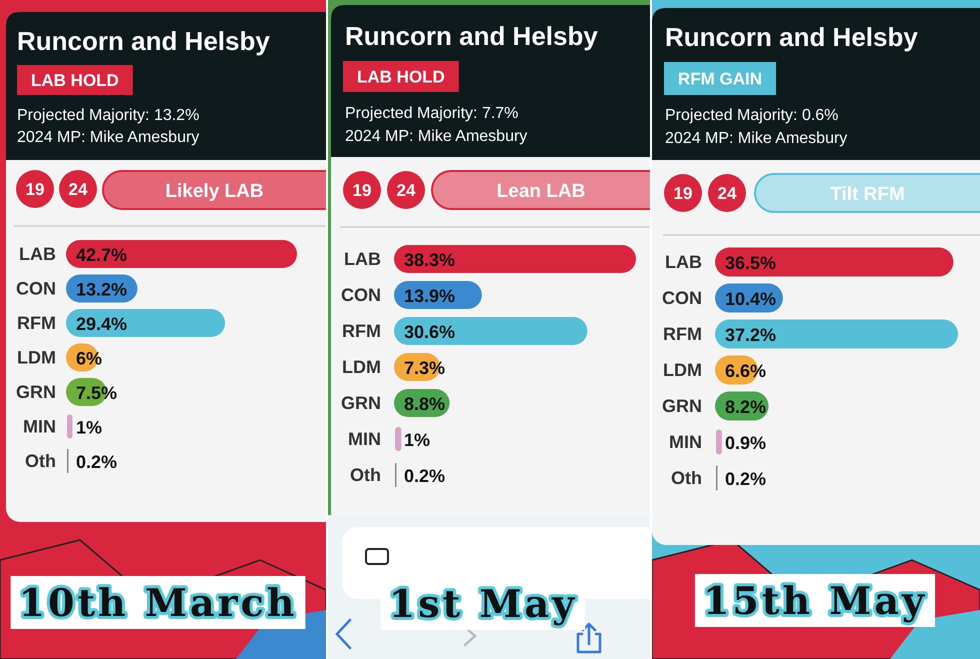  What do you see at coordinates (102, 324) in the screenshot?
I see `data-label: 29.4%` at bounding box center [102, 324].